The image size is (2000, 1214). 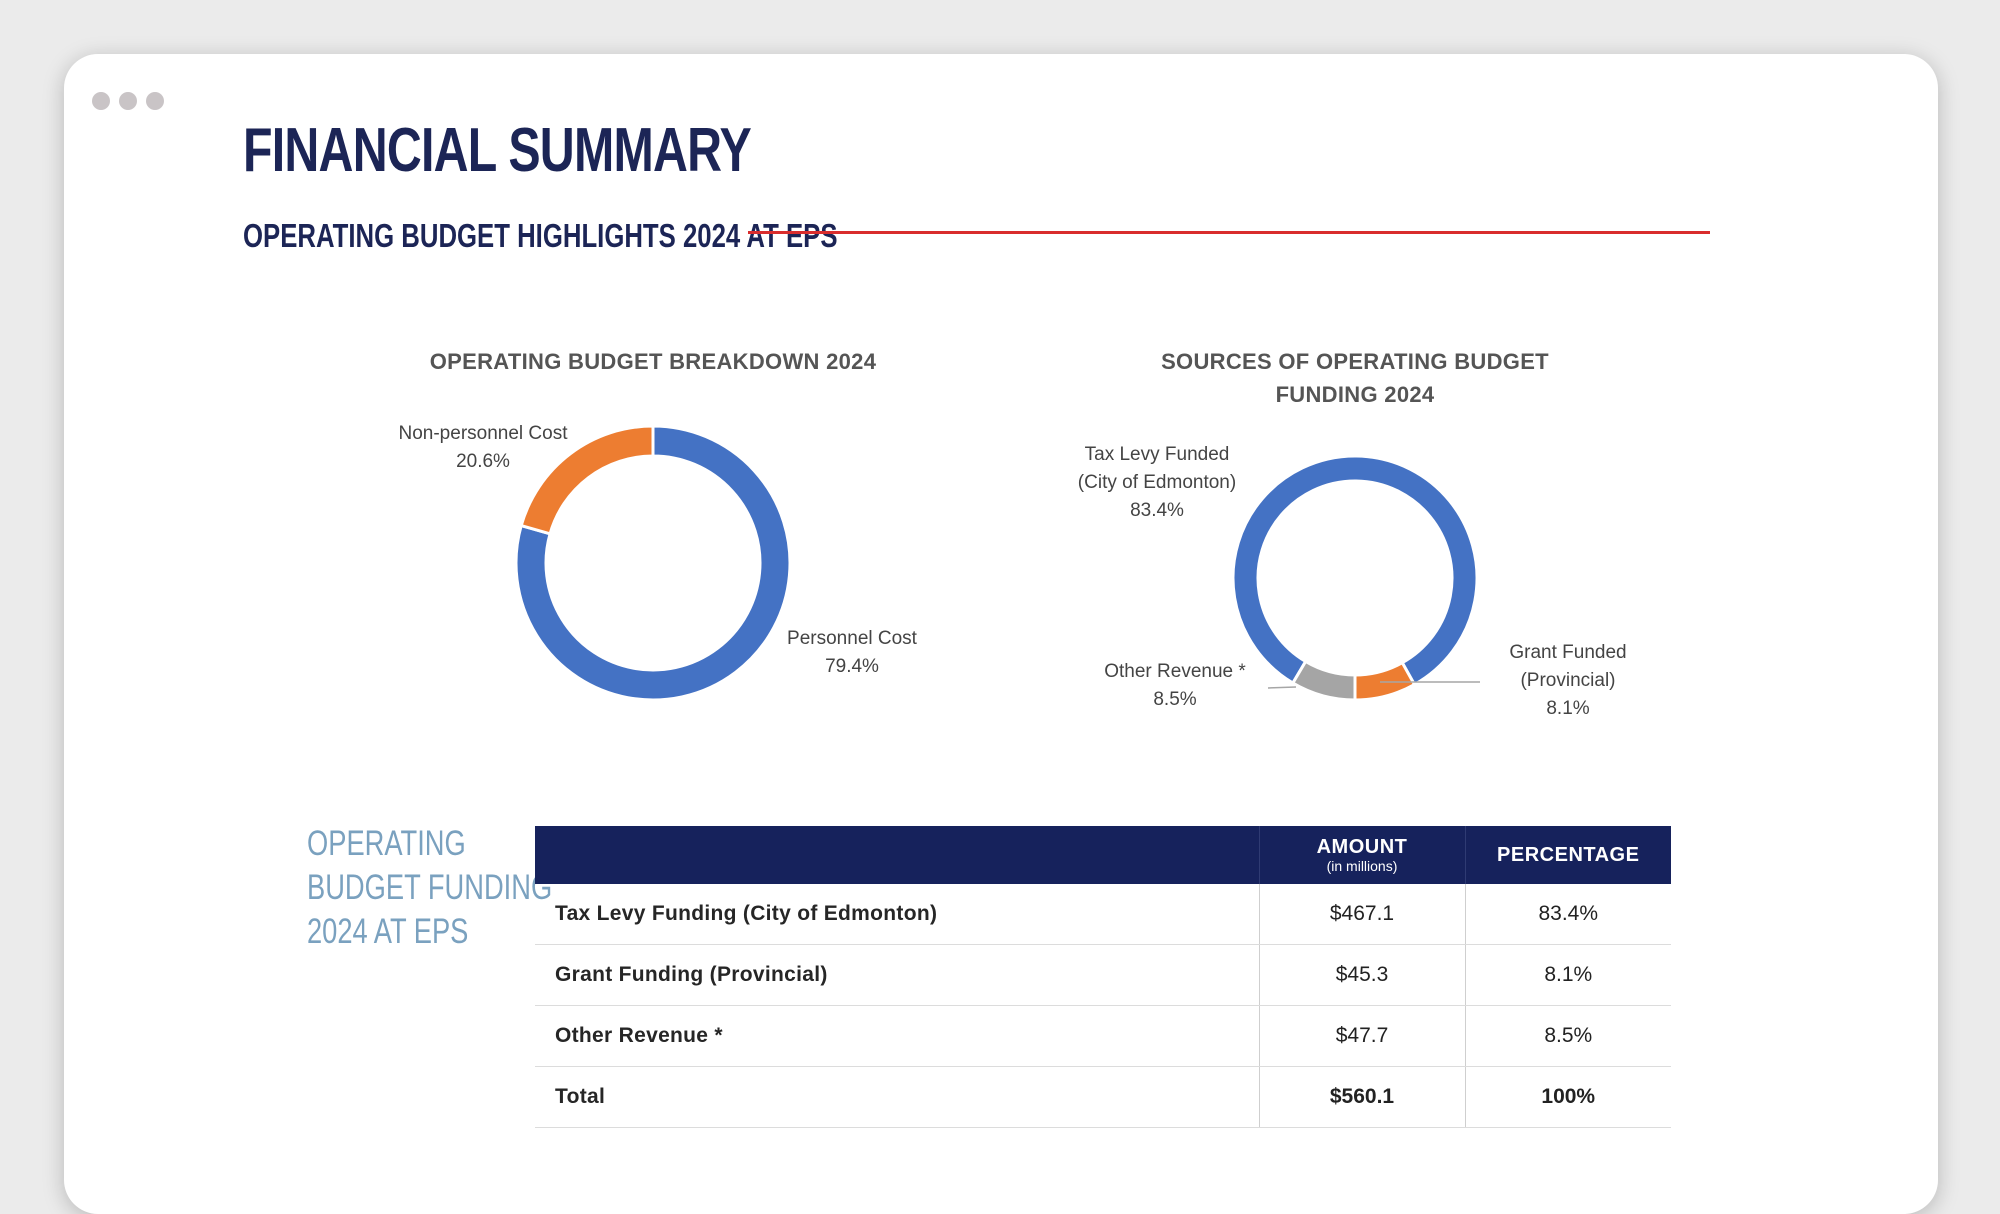 I want to click on row-percentage: 83.4%, so click(x=1567, y=914).